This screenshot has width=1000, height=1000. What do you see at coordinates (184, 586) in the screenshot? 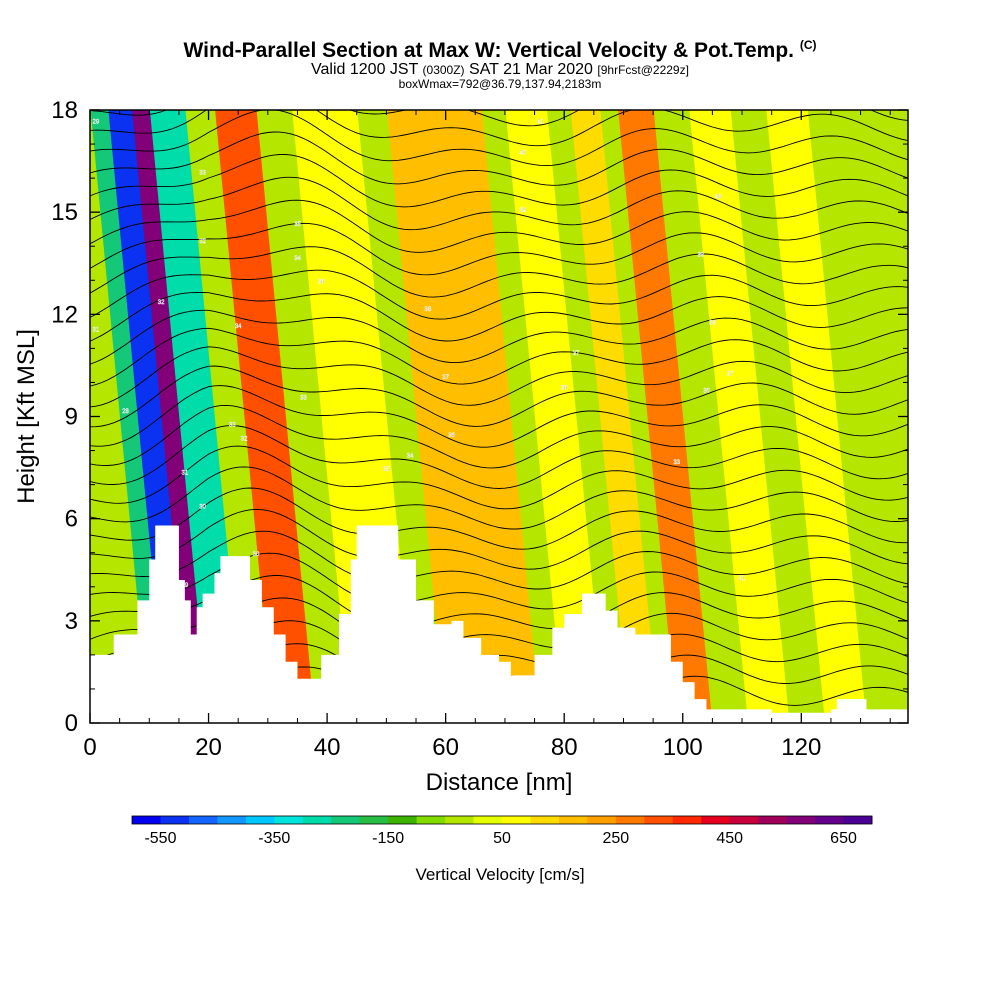
I see `theta-contour-label: 29` at bounding box center [184, 586].